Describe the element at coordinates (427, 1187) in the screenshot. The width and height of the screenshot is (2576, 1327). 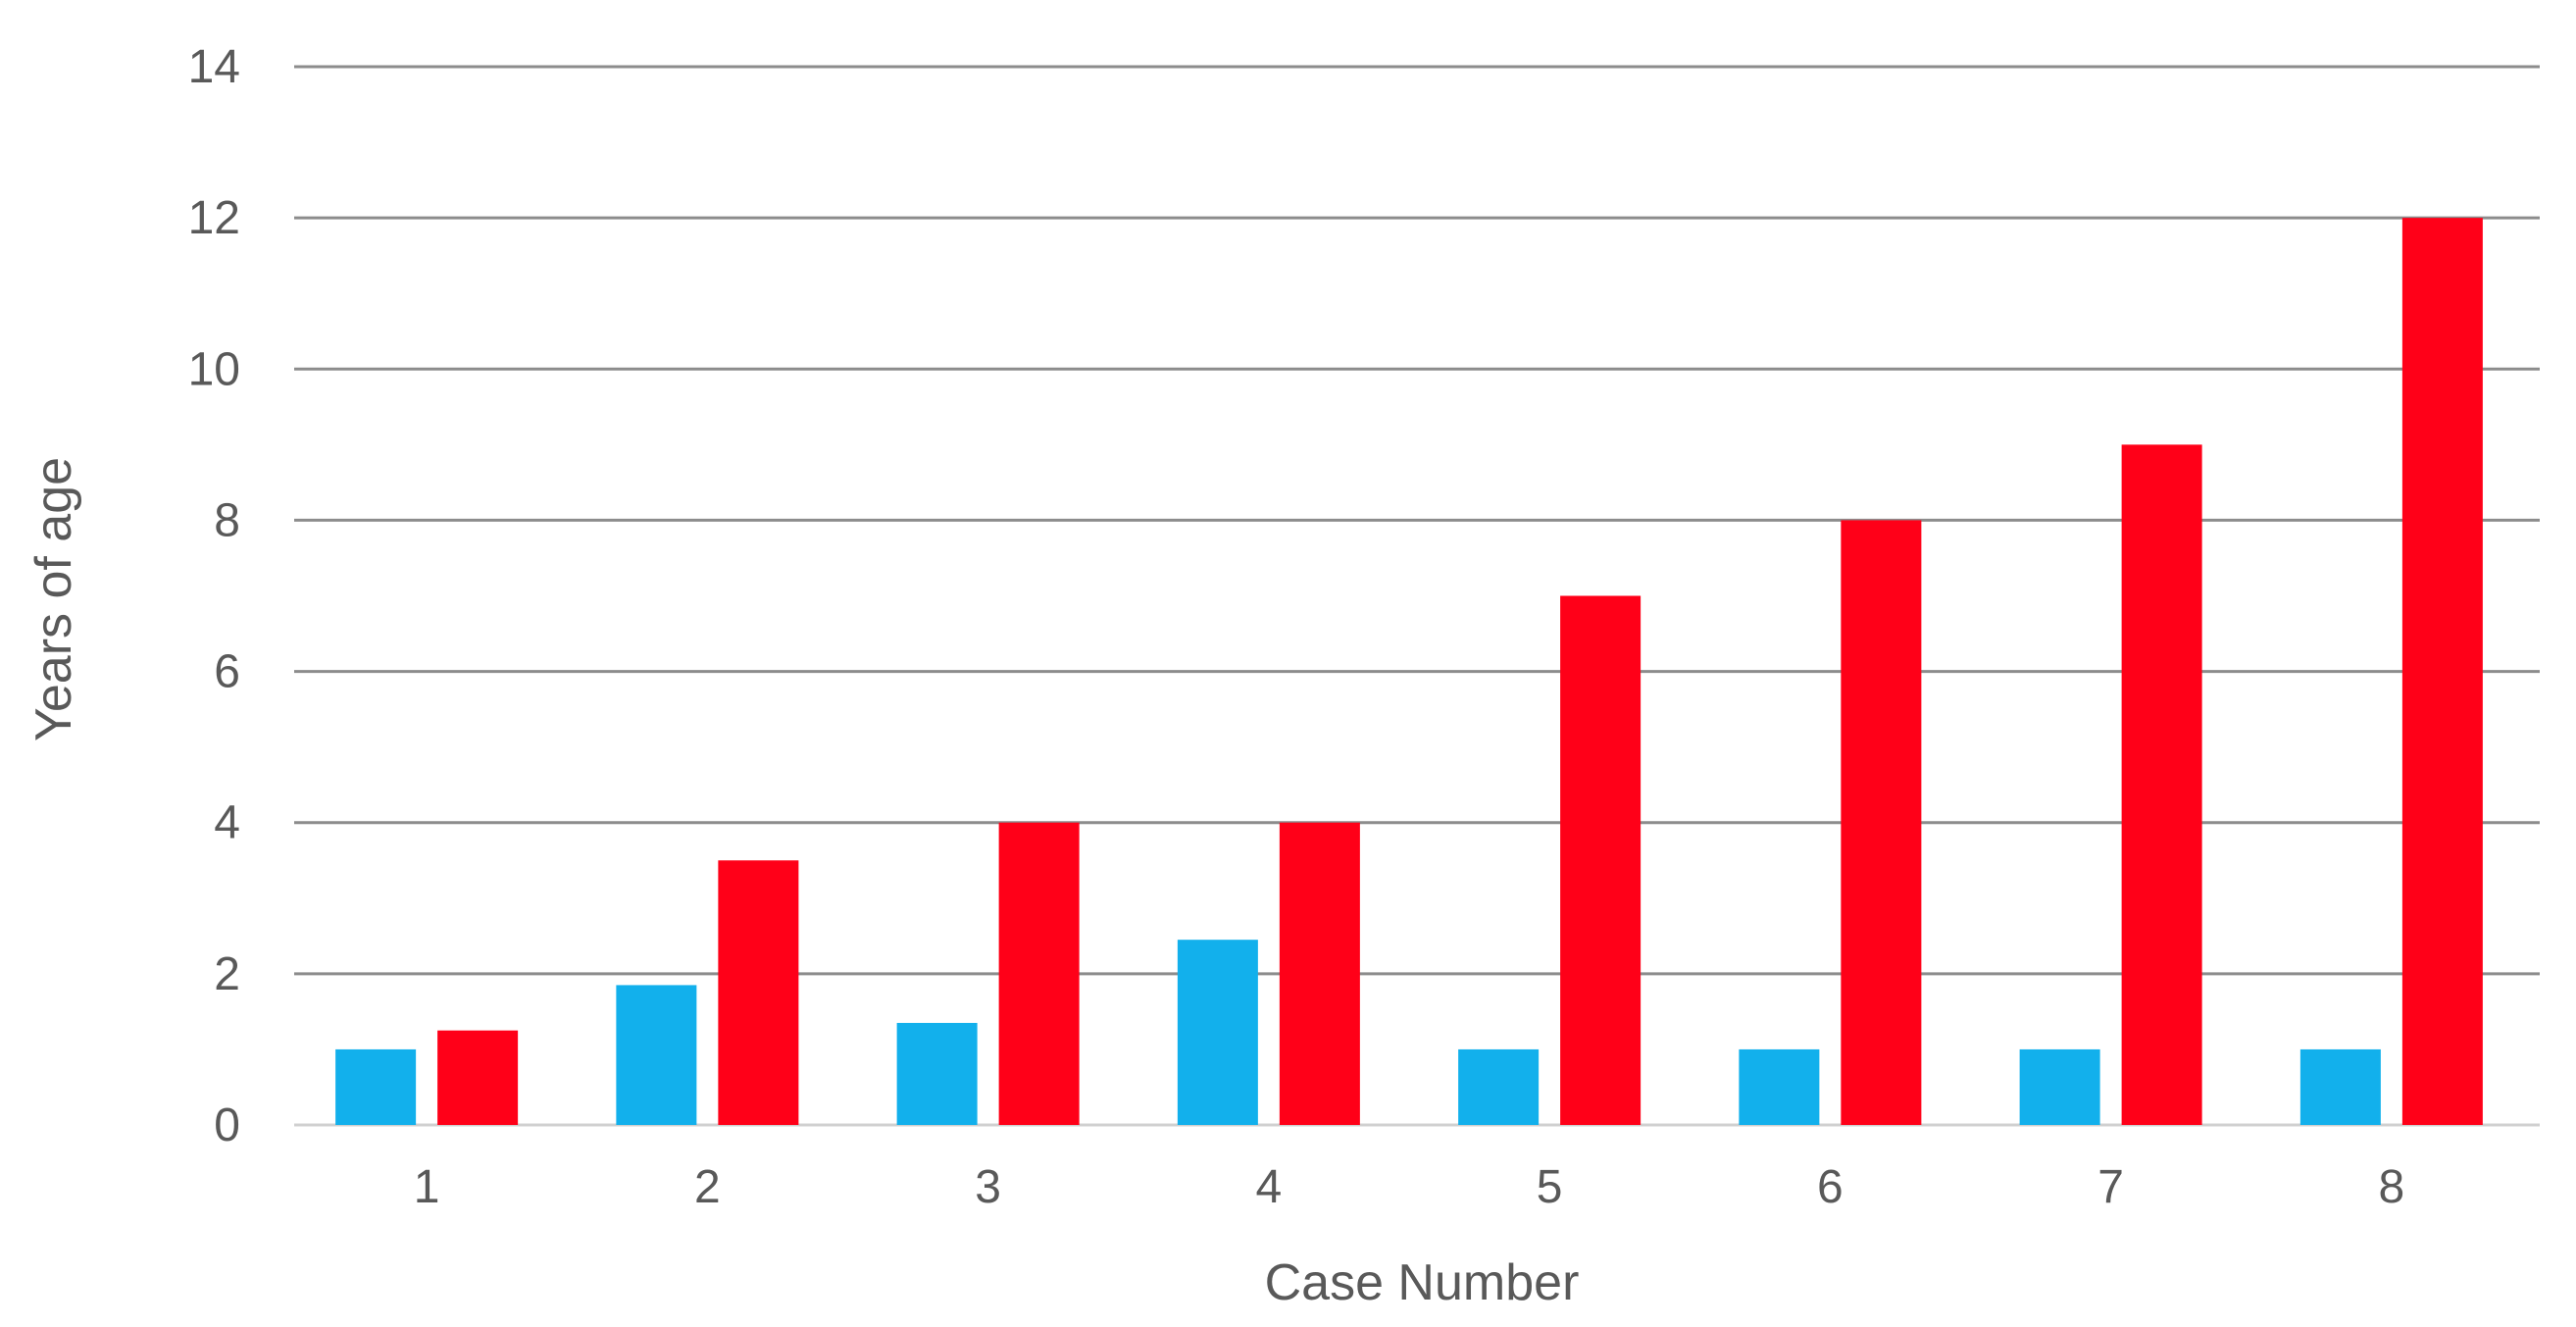
I see `x-tick-label: 1` at that location.